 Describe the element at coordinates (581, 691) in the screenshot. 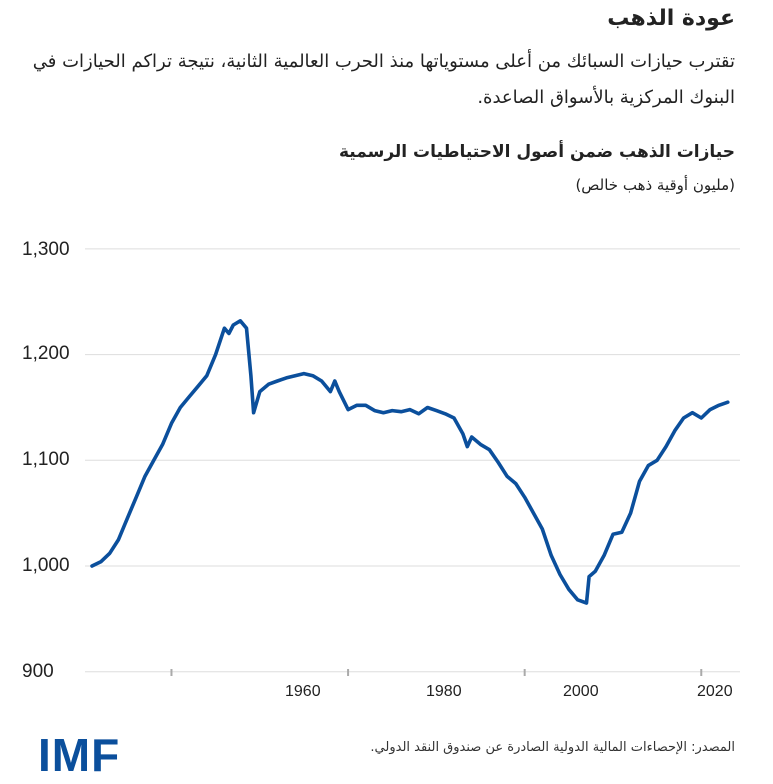

I see `x-tick-label: 2000` at that location.